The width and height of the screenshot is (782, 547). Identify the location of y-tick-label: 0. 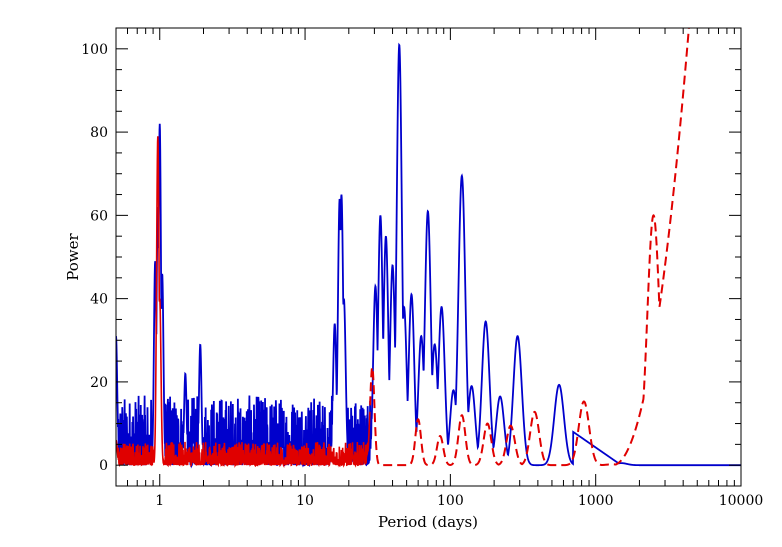
(103, 466).